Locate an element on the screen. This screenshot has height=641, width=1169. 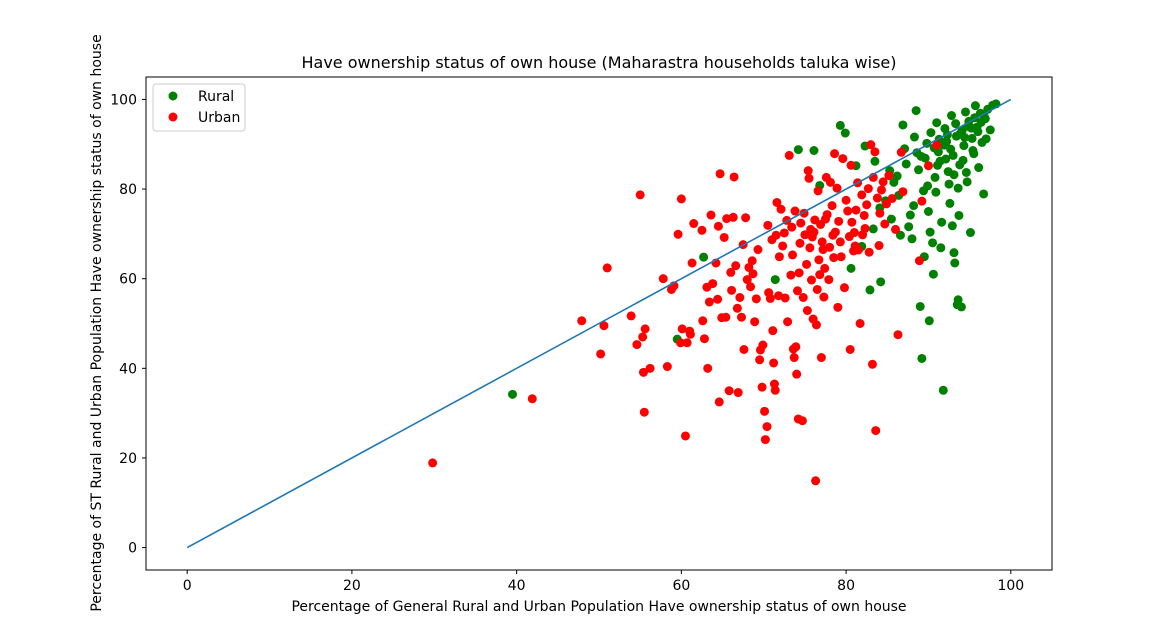
y-axis-ticks: 0 20 40 60 80 100 is located at coordinates (128, 324).